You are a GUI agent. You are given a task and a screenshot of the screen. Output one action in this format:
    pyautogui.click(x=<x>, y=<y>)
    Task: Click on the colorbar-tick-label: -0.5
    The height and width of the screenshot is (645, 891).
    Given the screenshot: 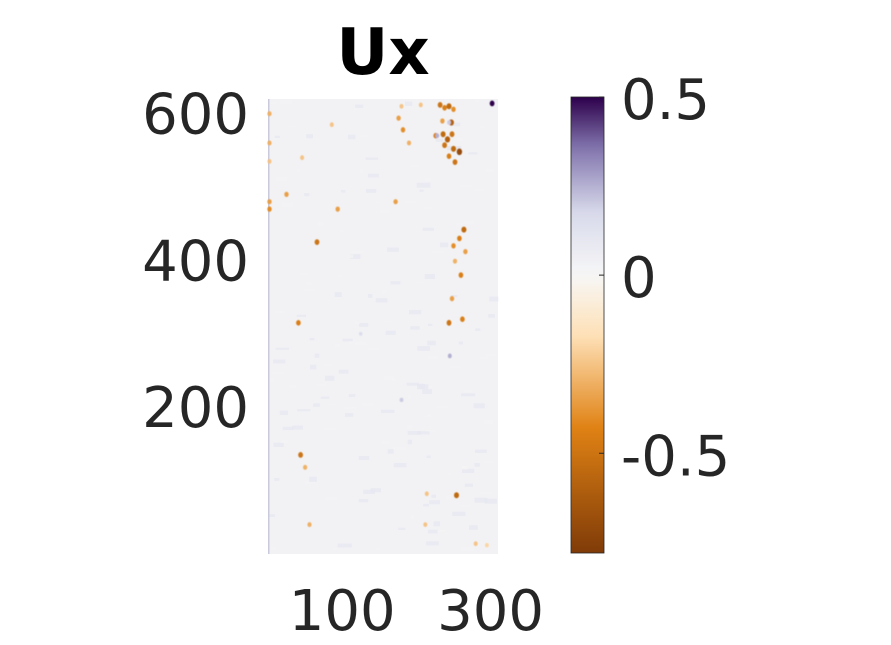 What is the action you would take?
    pyautogui.click(x=675, y=456)
    